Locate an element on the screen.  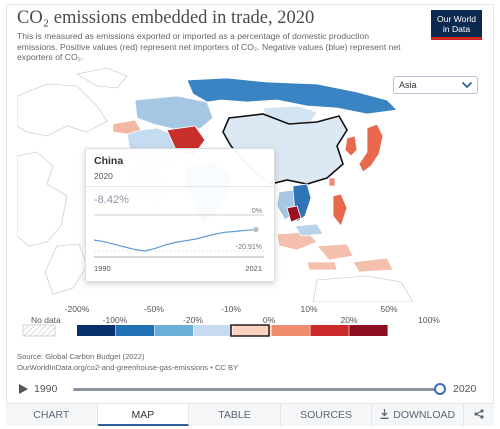
sparkline-series-line is located at coordinates (175, 240).